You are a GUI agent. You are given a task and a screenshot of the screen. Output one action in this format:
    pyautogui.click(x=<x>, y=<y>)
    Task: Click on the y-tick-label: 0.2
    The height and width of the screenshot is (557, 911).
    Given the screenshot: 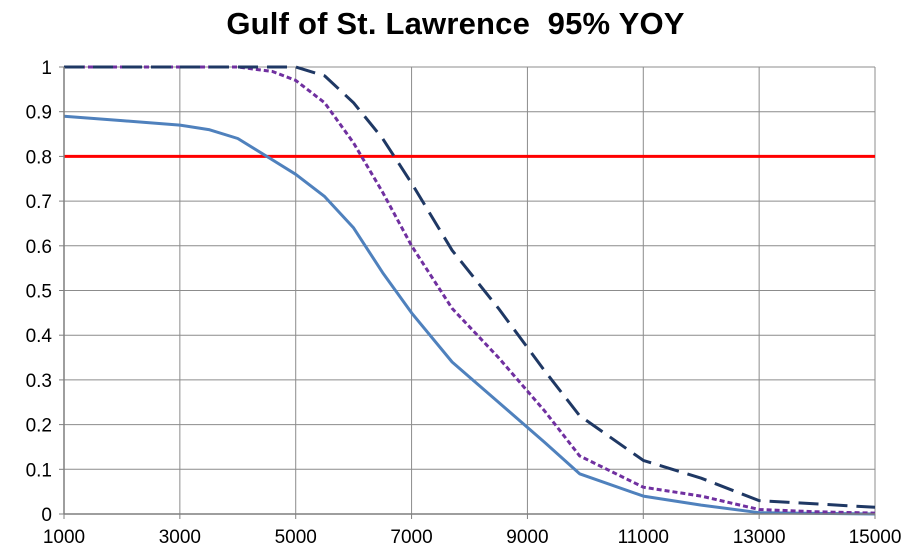 What is the action you would take?
    pyautogui.click(x=39, y=426)
    